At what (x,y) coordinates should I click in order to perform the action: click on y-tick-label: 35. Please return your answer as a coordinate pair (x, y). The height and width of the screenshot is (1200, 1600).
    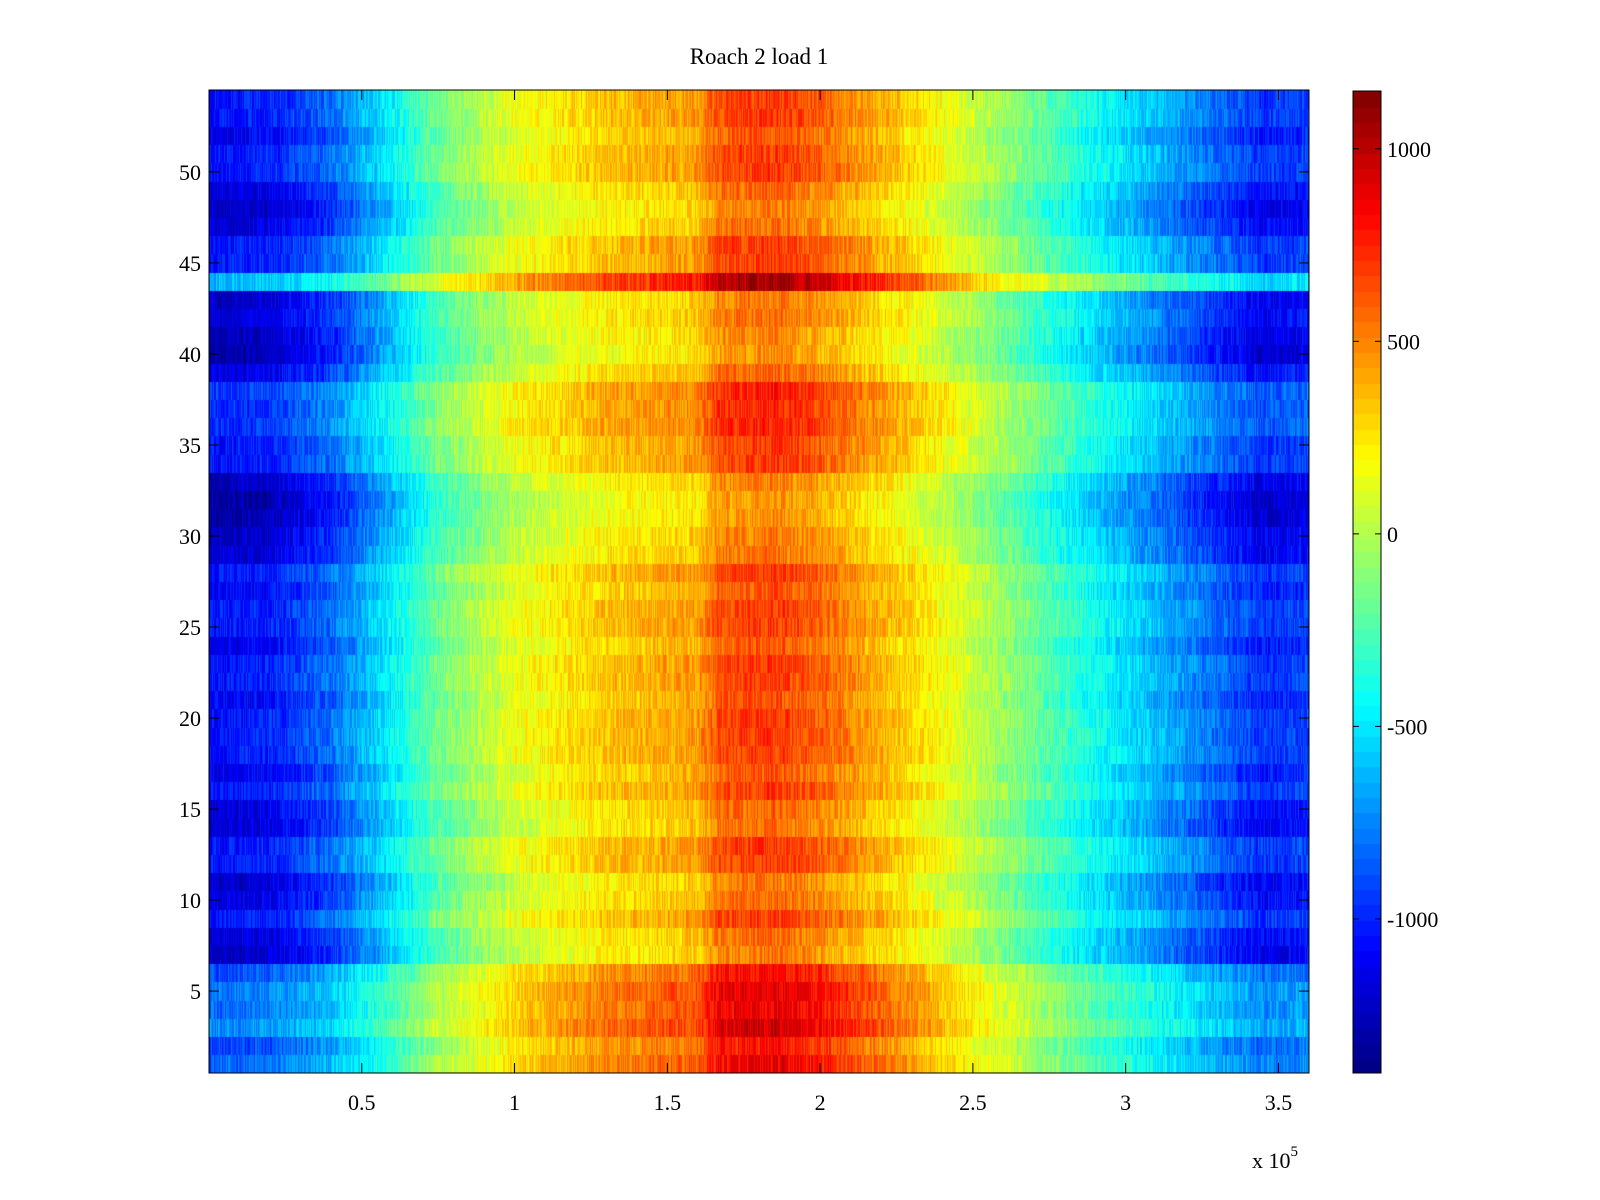
    Looking at the image, I should click on (190, 445).